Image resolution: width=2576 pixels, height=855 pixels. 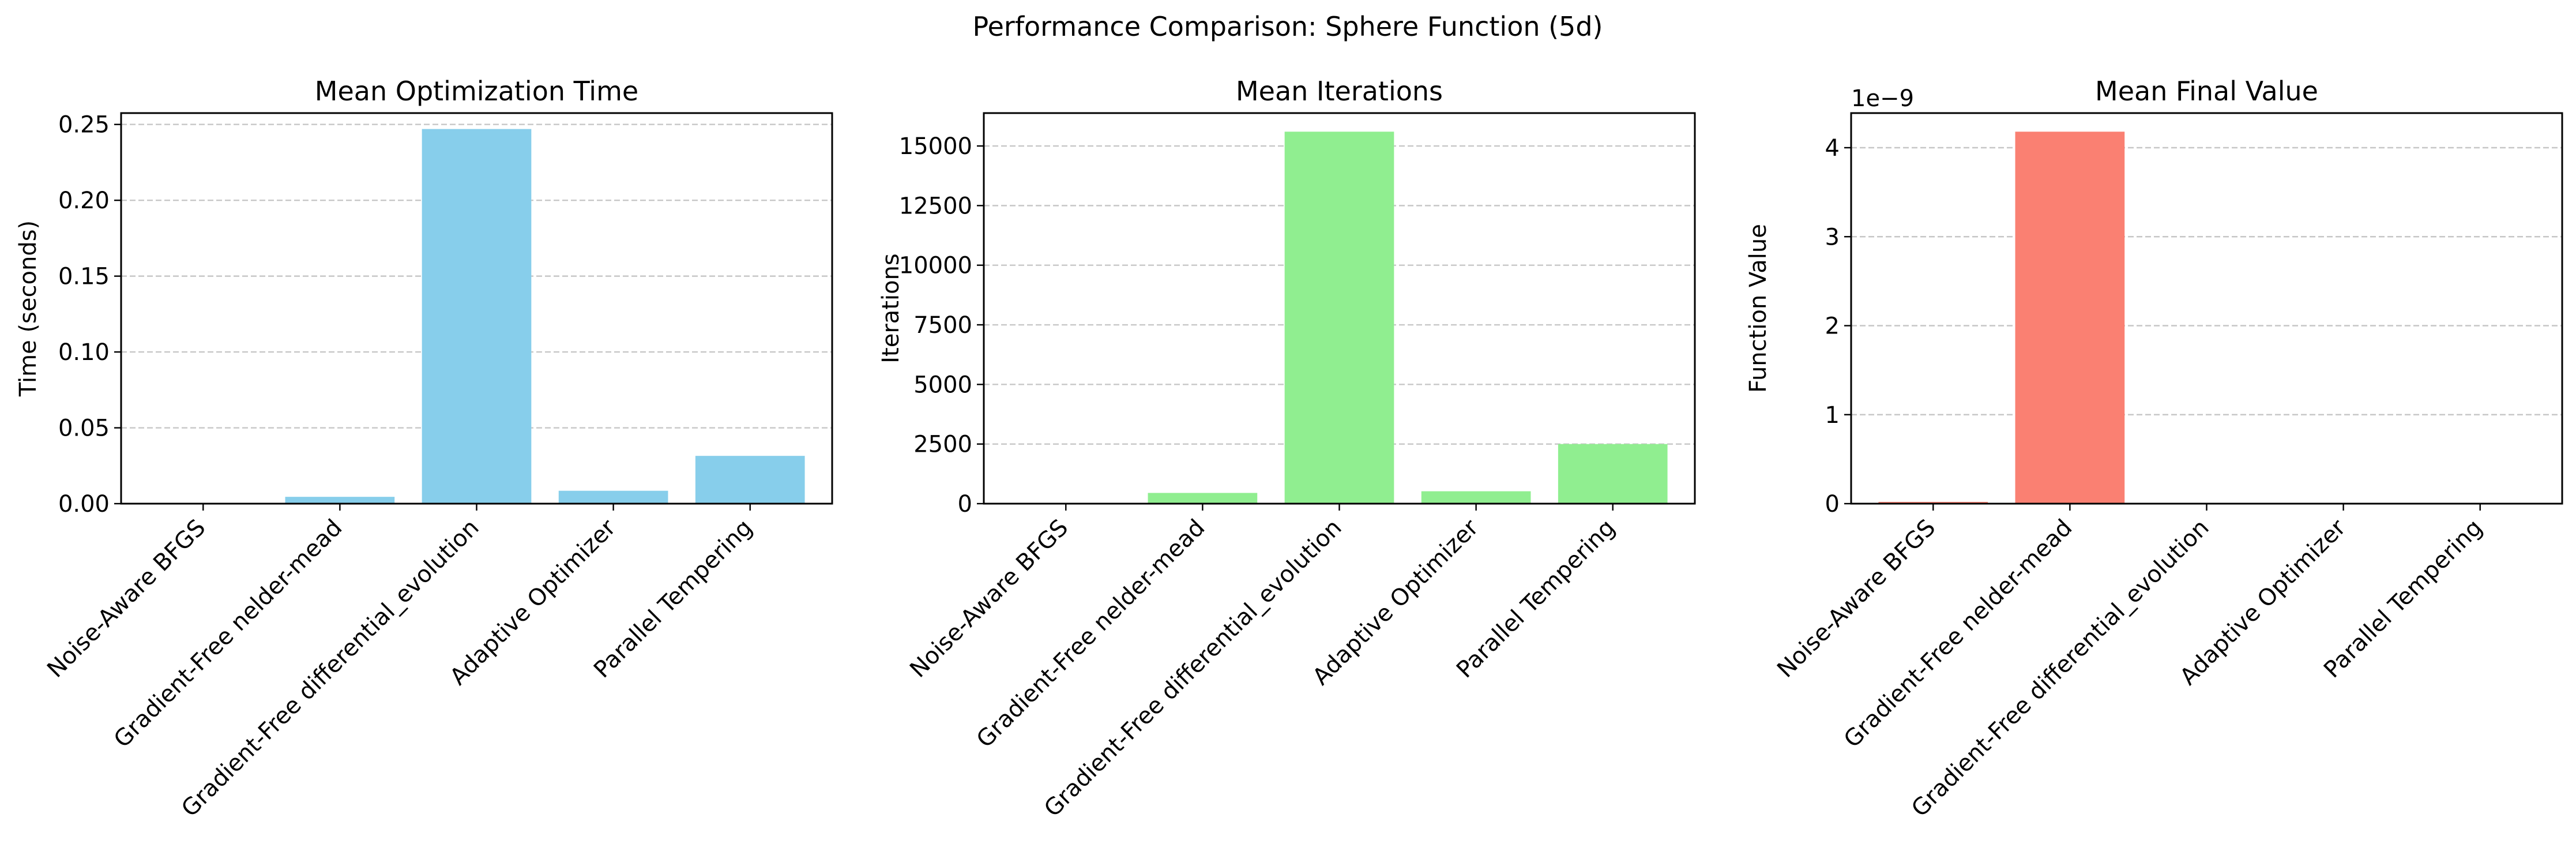 What do you see at coordinates (1832, 415) in the screenshot?
I see `y-tick-label: 1` at bounding box center [1832, 415].